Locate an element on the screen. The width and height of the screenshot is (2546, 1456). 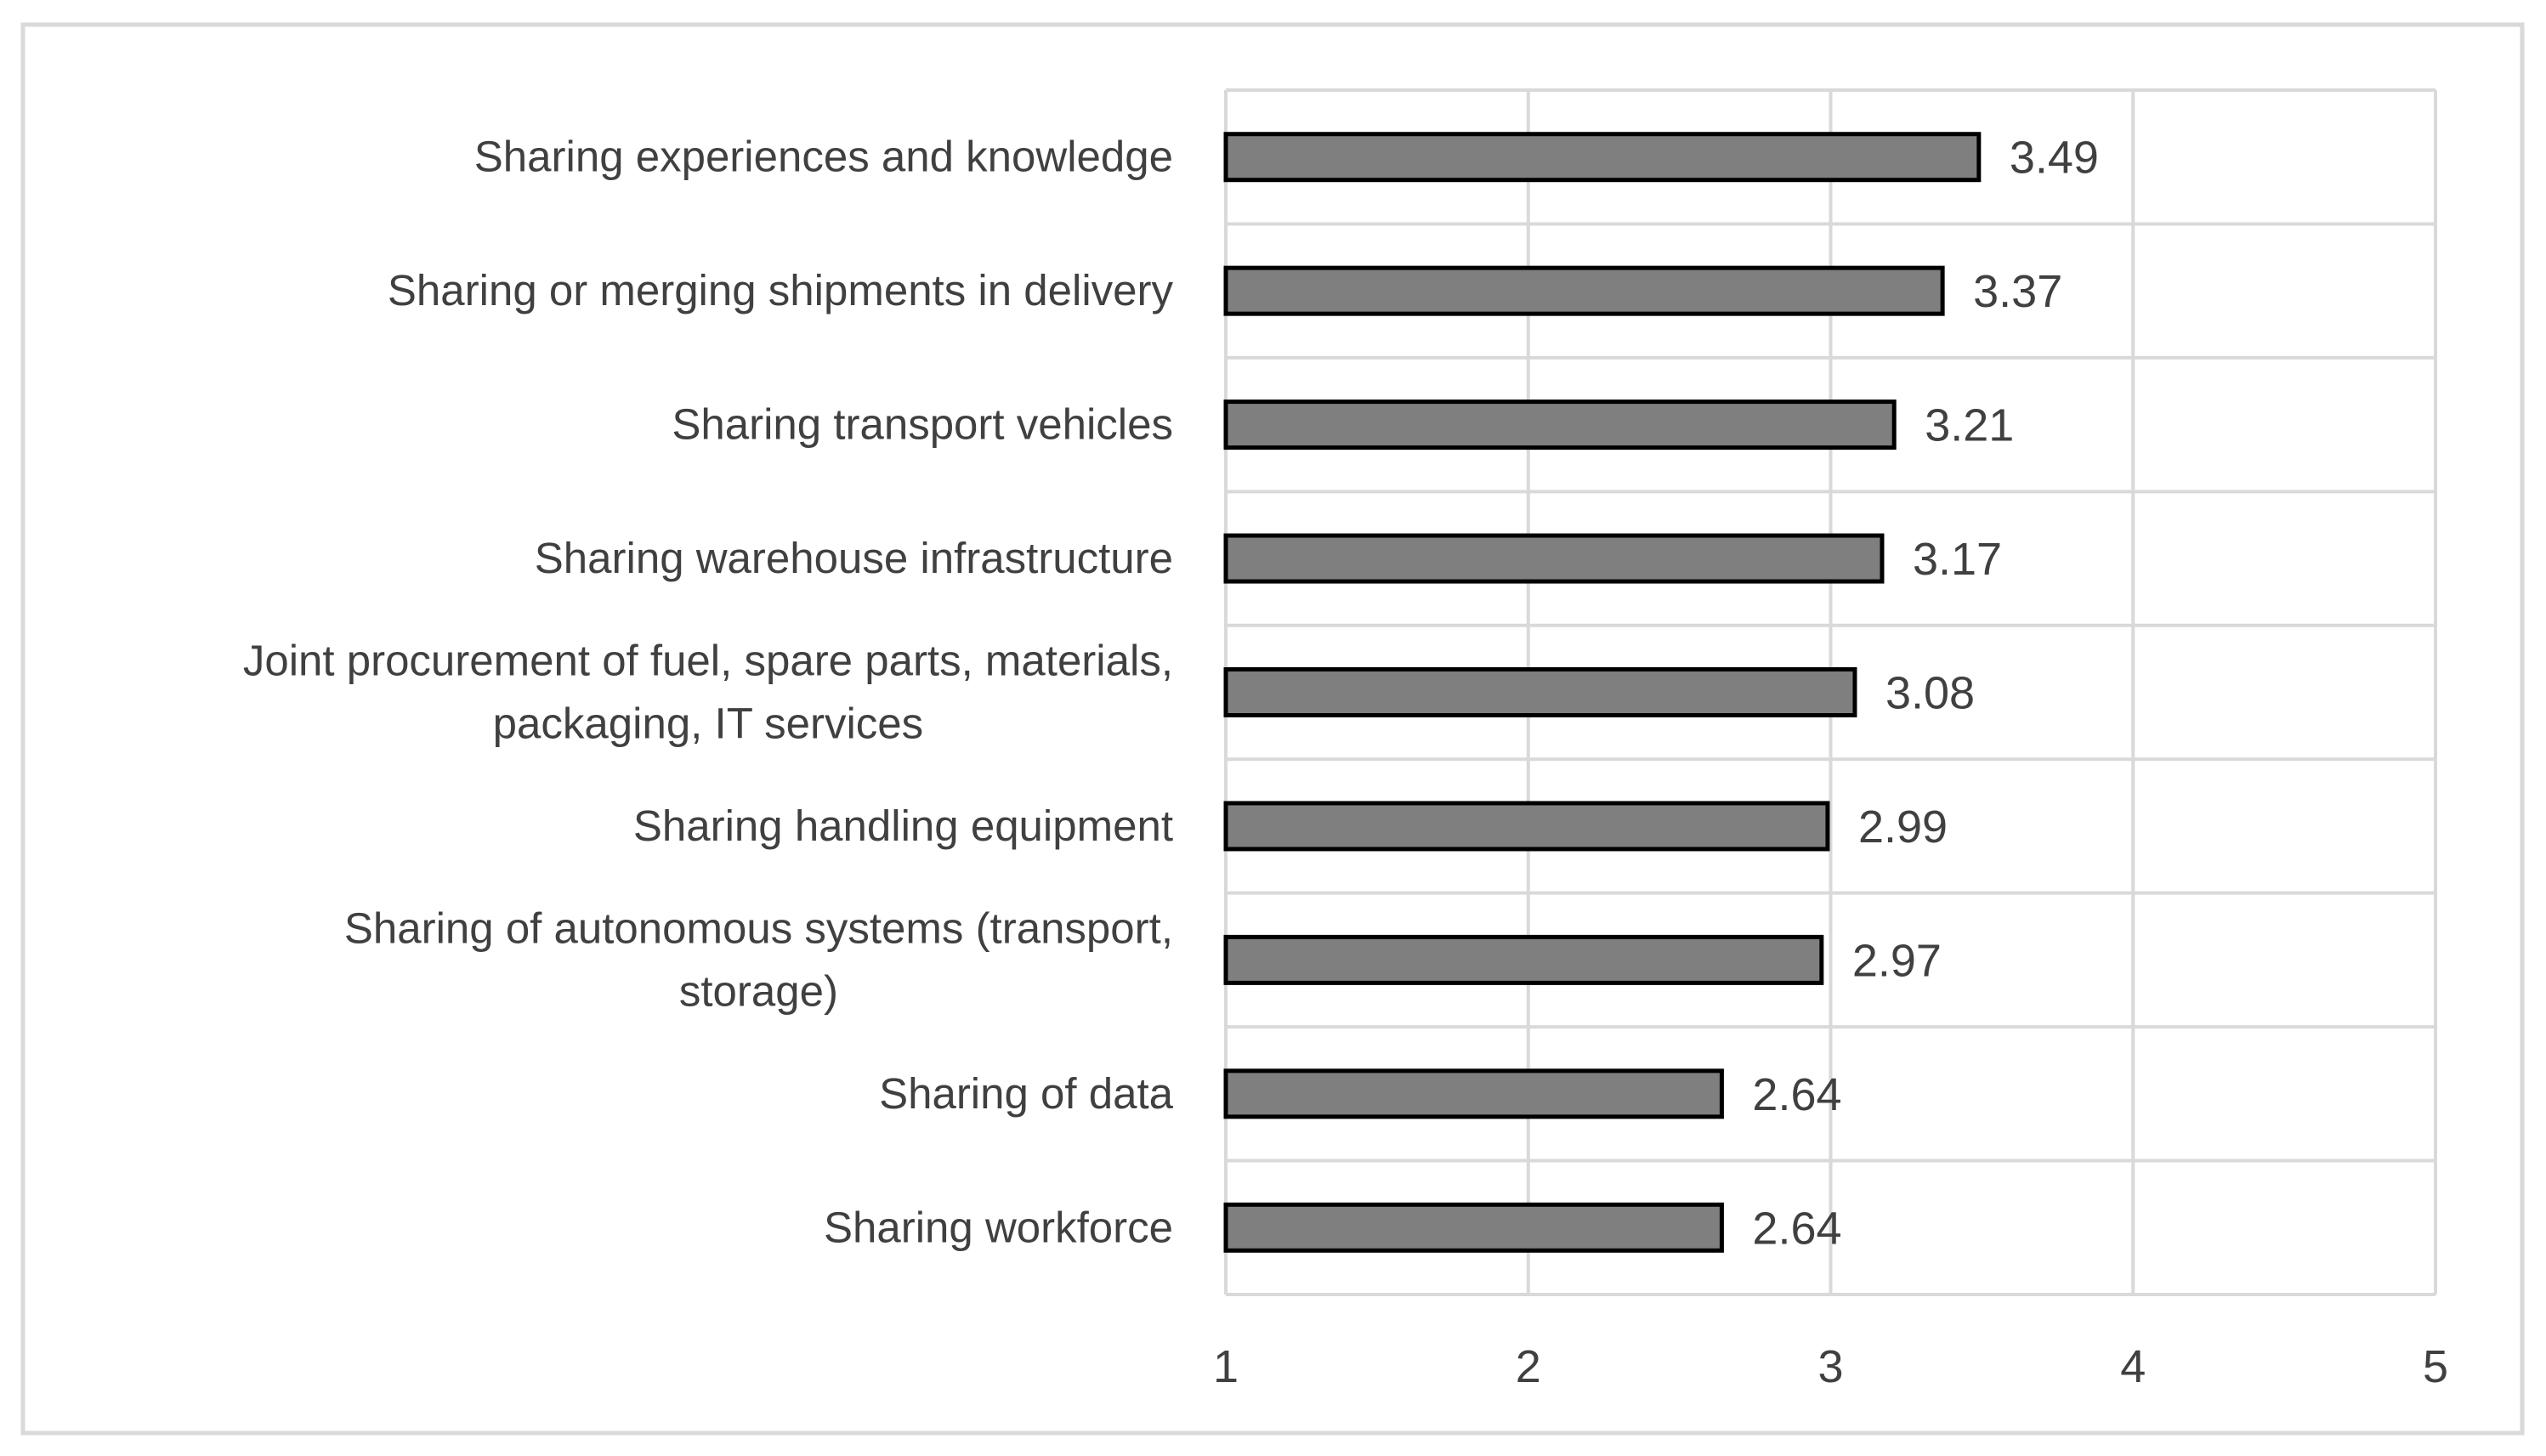
x-tick-label-3: 3 is located at coordinates (1830, 1366).